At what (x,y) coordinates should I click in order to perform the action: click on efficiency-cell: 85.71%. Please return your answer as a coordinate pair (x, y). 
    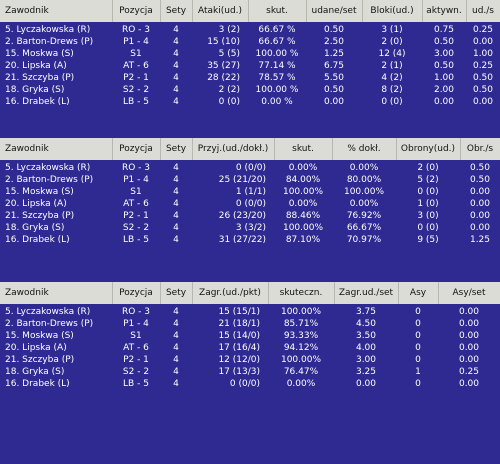
    Looking at the image, I should click on (301, 324).